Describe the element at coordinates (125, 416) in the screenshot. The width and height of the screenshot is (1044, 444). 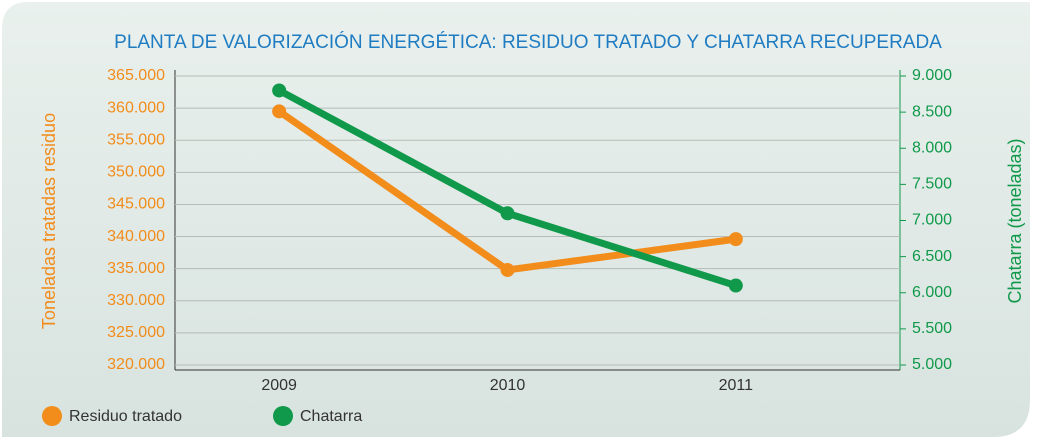
I see `legend-label: Residuo tratado` at that location.